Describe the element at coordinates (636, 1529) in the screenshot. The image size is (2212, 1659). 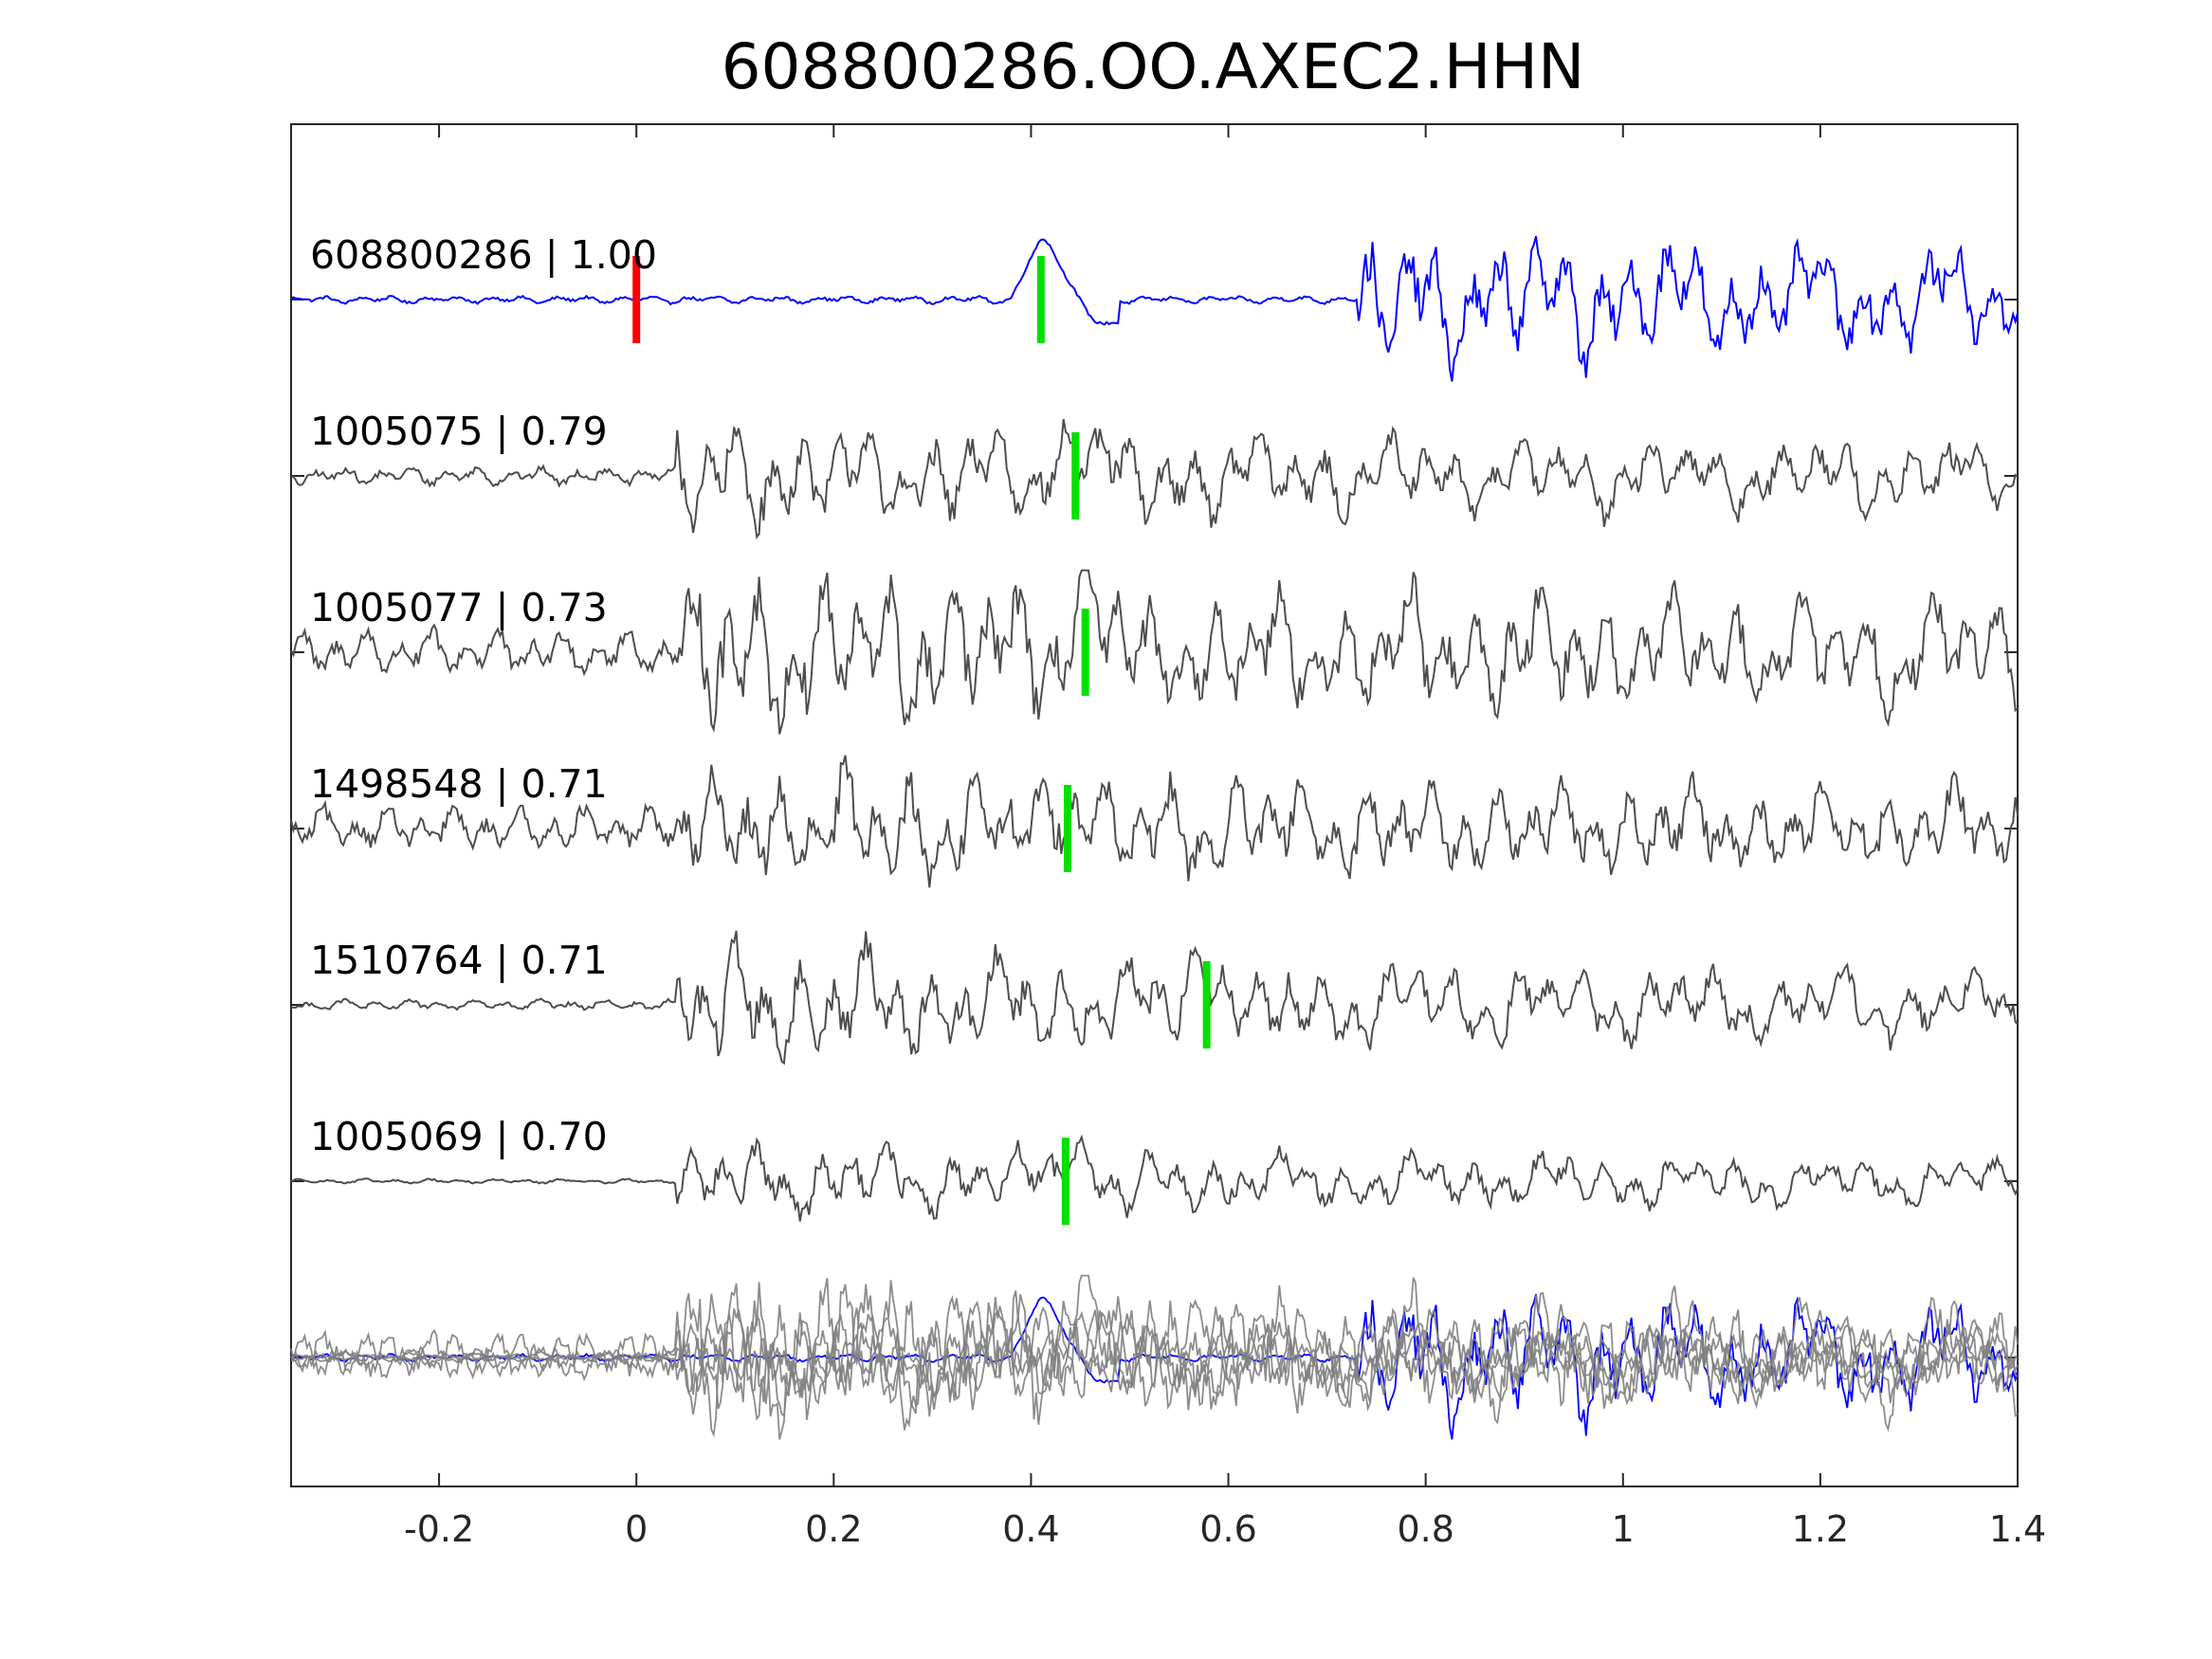
I see `x-tick-label: 0` at that location.